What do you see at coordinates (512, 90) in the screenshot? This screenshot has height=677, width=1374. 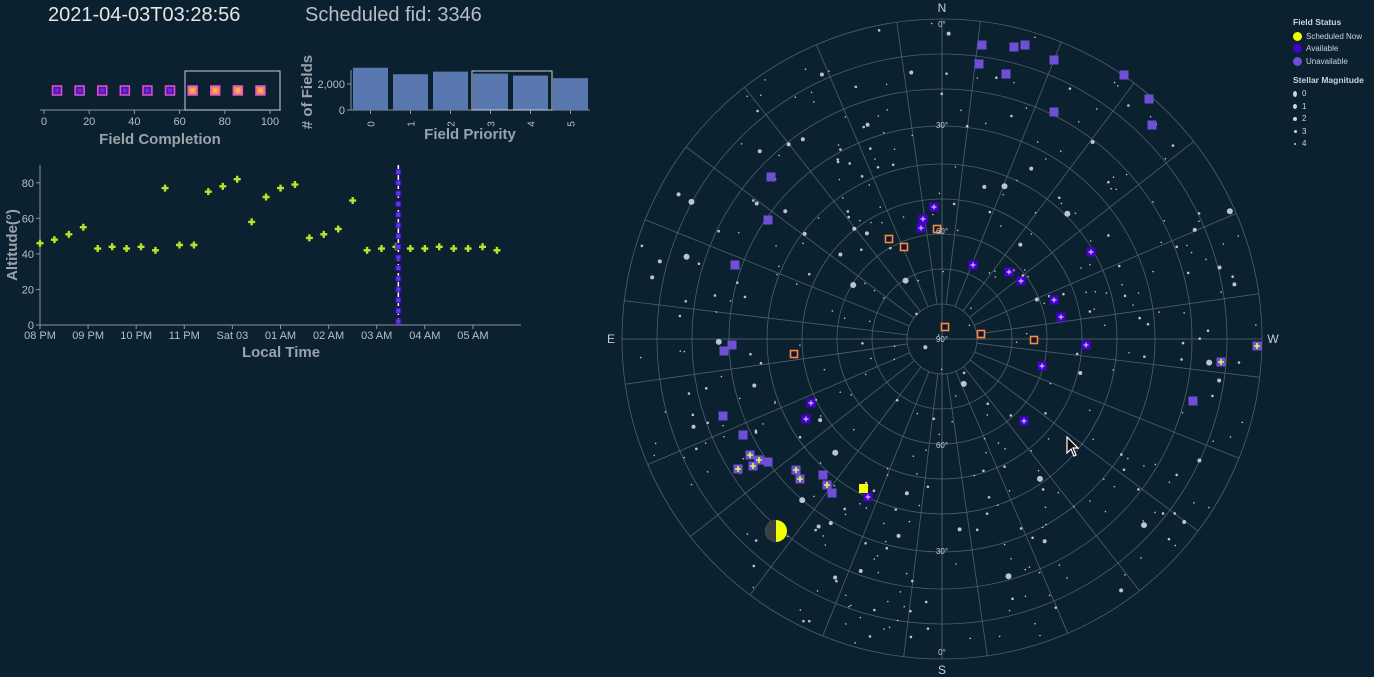 I see `priority-brush` at bounding box center [512, 90].